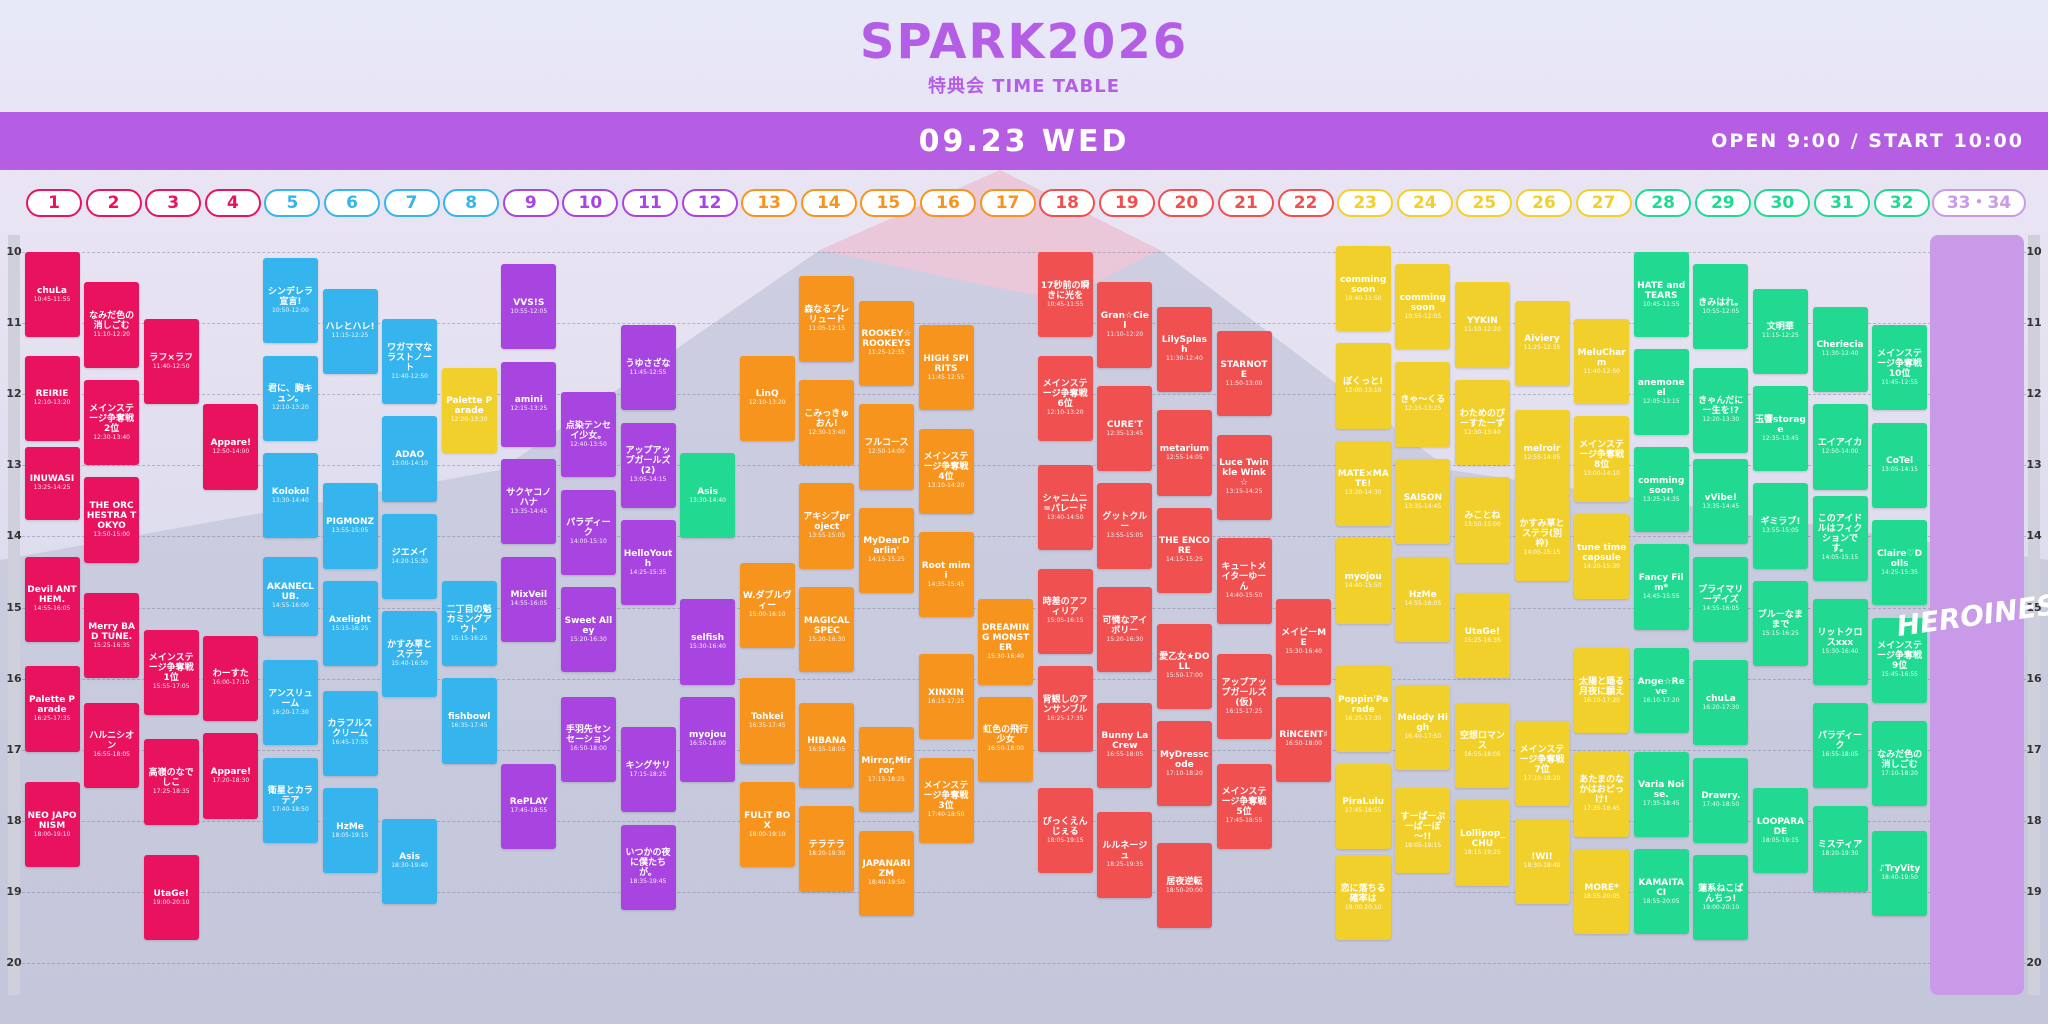 The height and width of the screenshot is (1024, 2048). Describe the element at coordinates (1482, 321) in the screenshot. I see `artist-name: YYKIN` at that location.